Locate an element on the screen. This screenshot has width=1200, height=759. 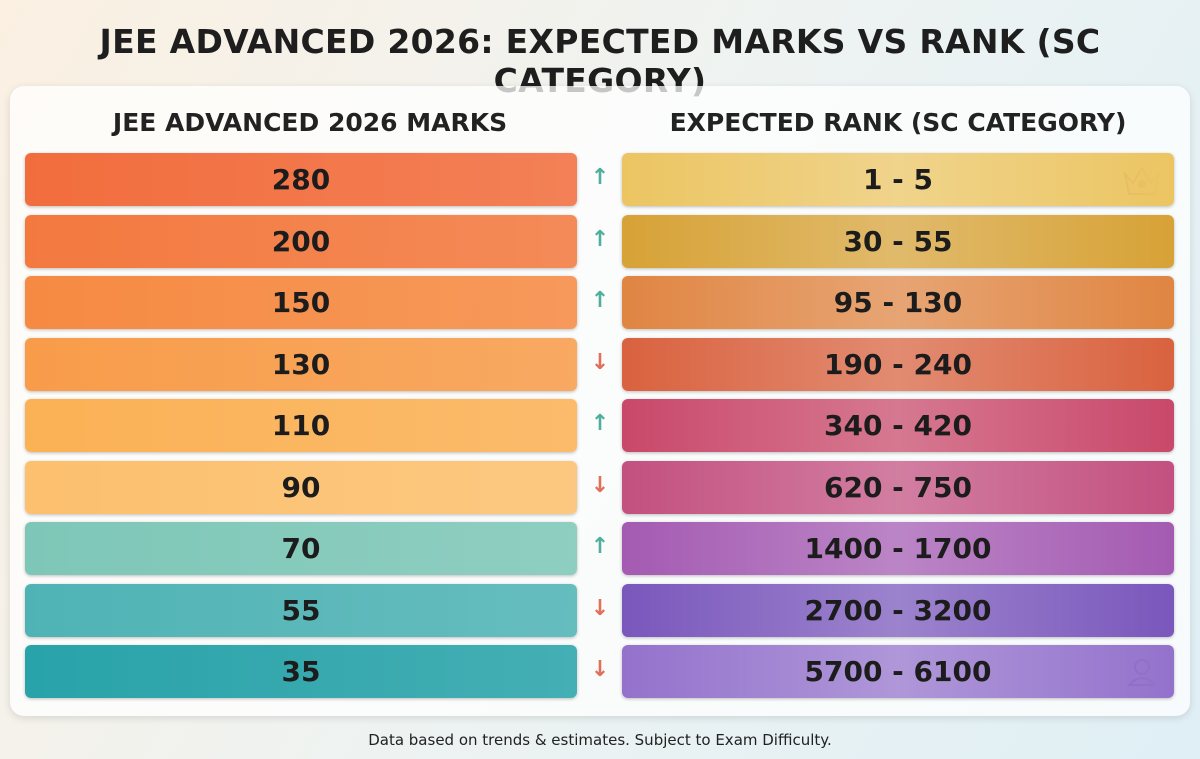
rank-cell: 2700 - 3200 is located at coordinates (898, 610).